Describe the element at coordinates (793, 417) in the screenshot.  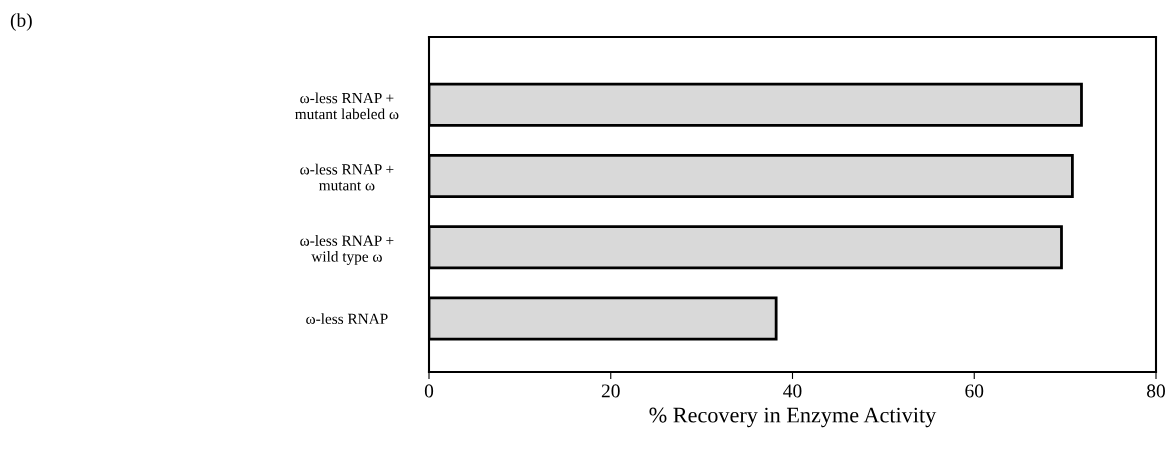
I see `x-axis-title: % Recovery in Enzyme Activity` at that location.